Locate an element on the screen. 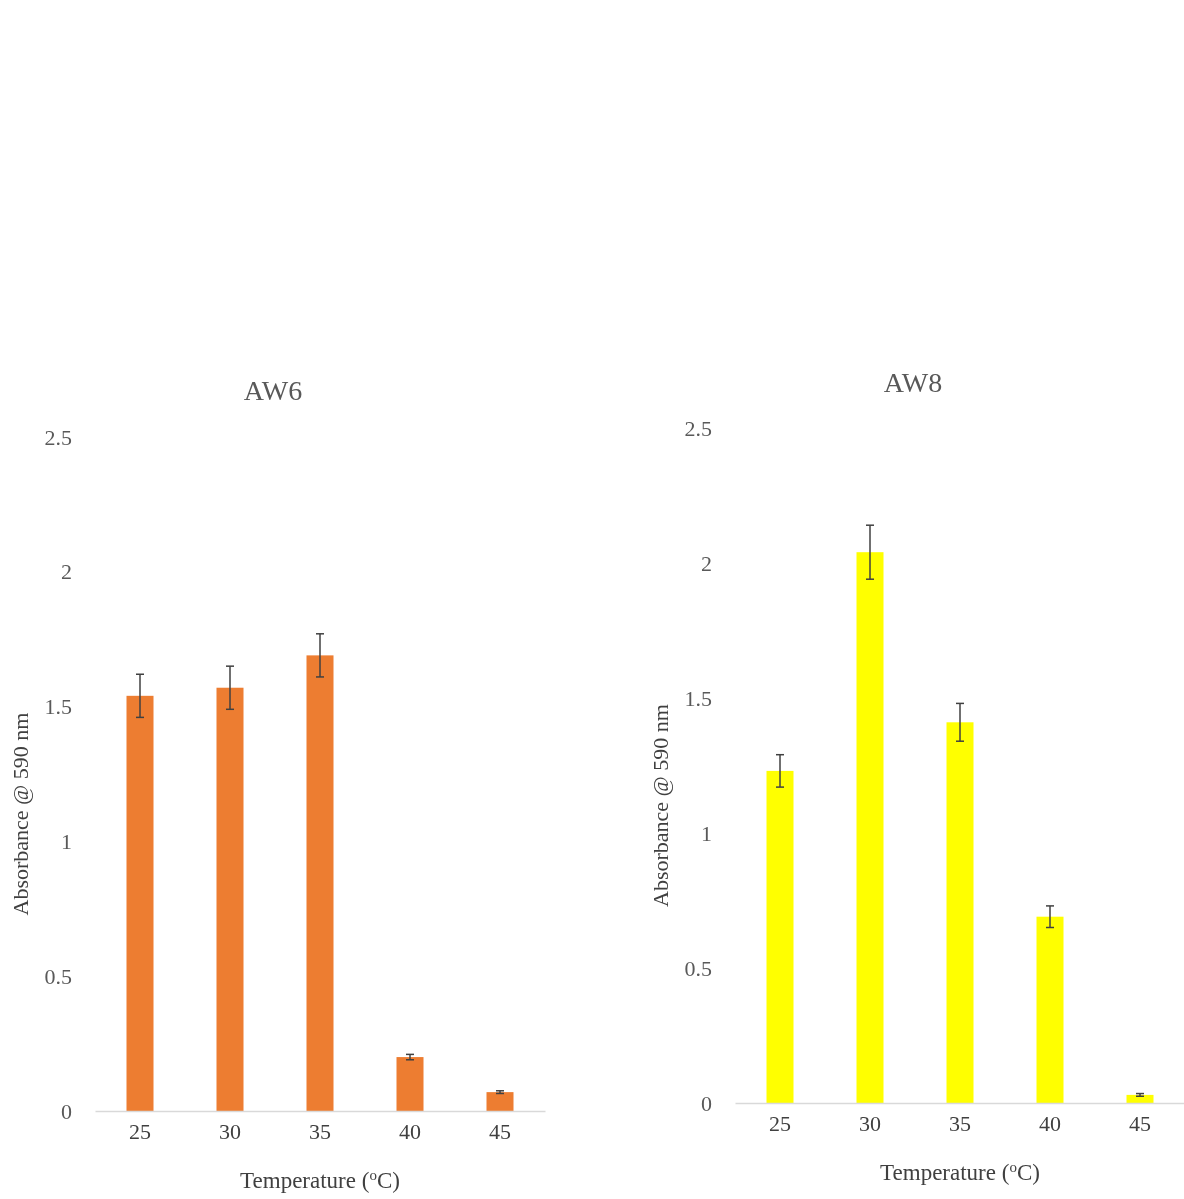 The height and width of the screenshot is (1199, 1184). chart-title: AW6 is located at coordinates (273, 390).